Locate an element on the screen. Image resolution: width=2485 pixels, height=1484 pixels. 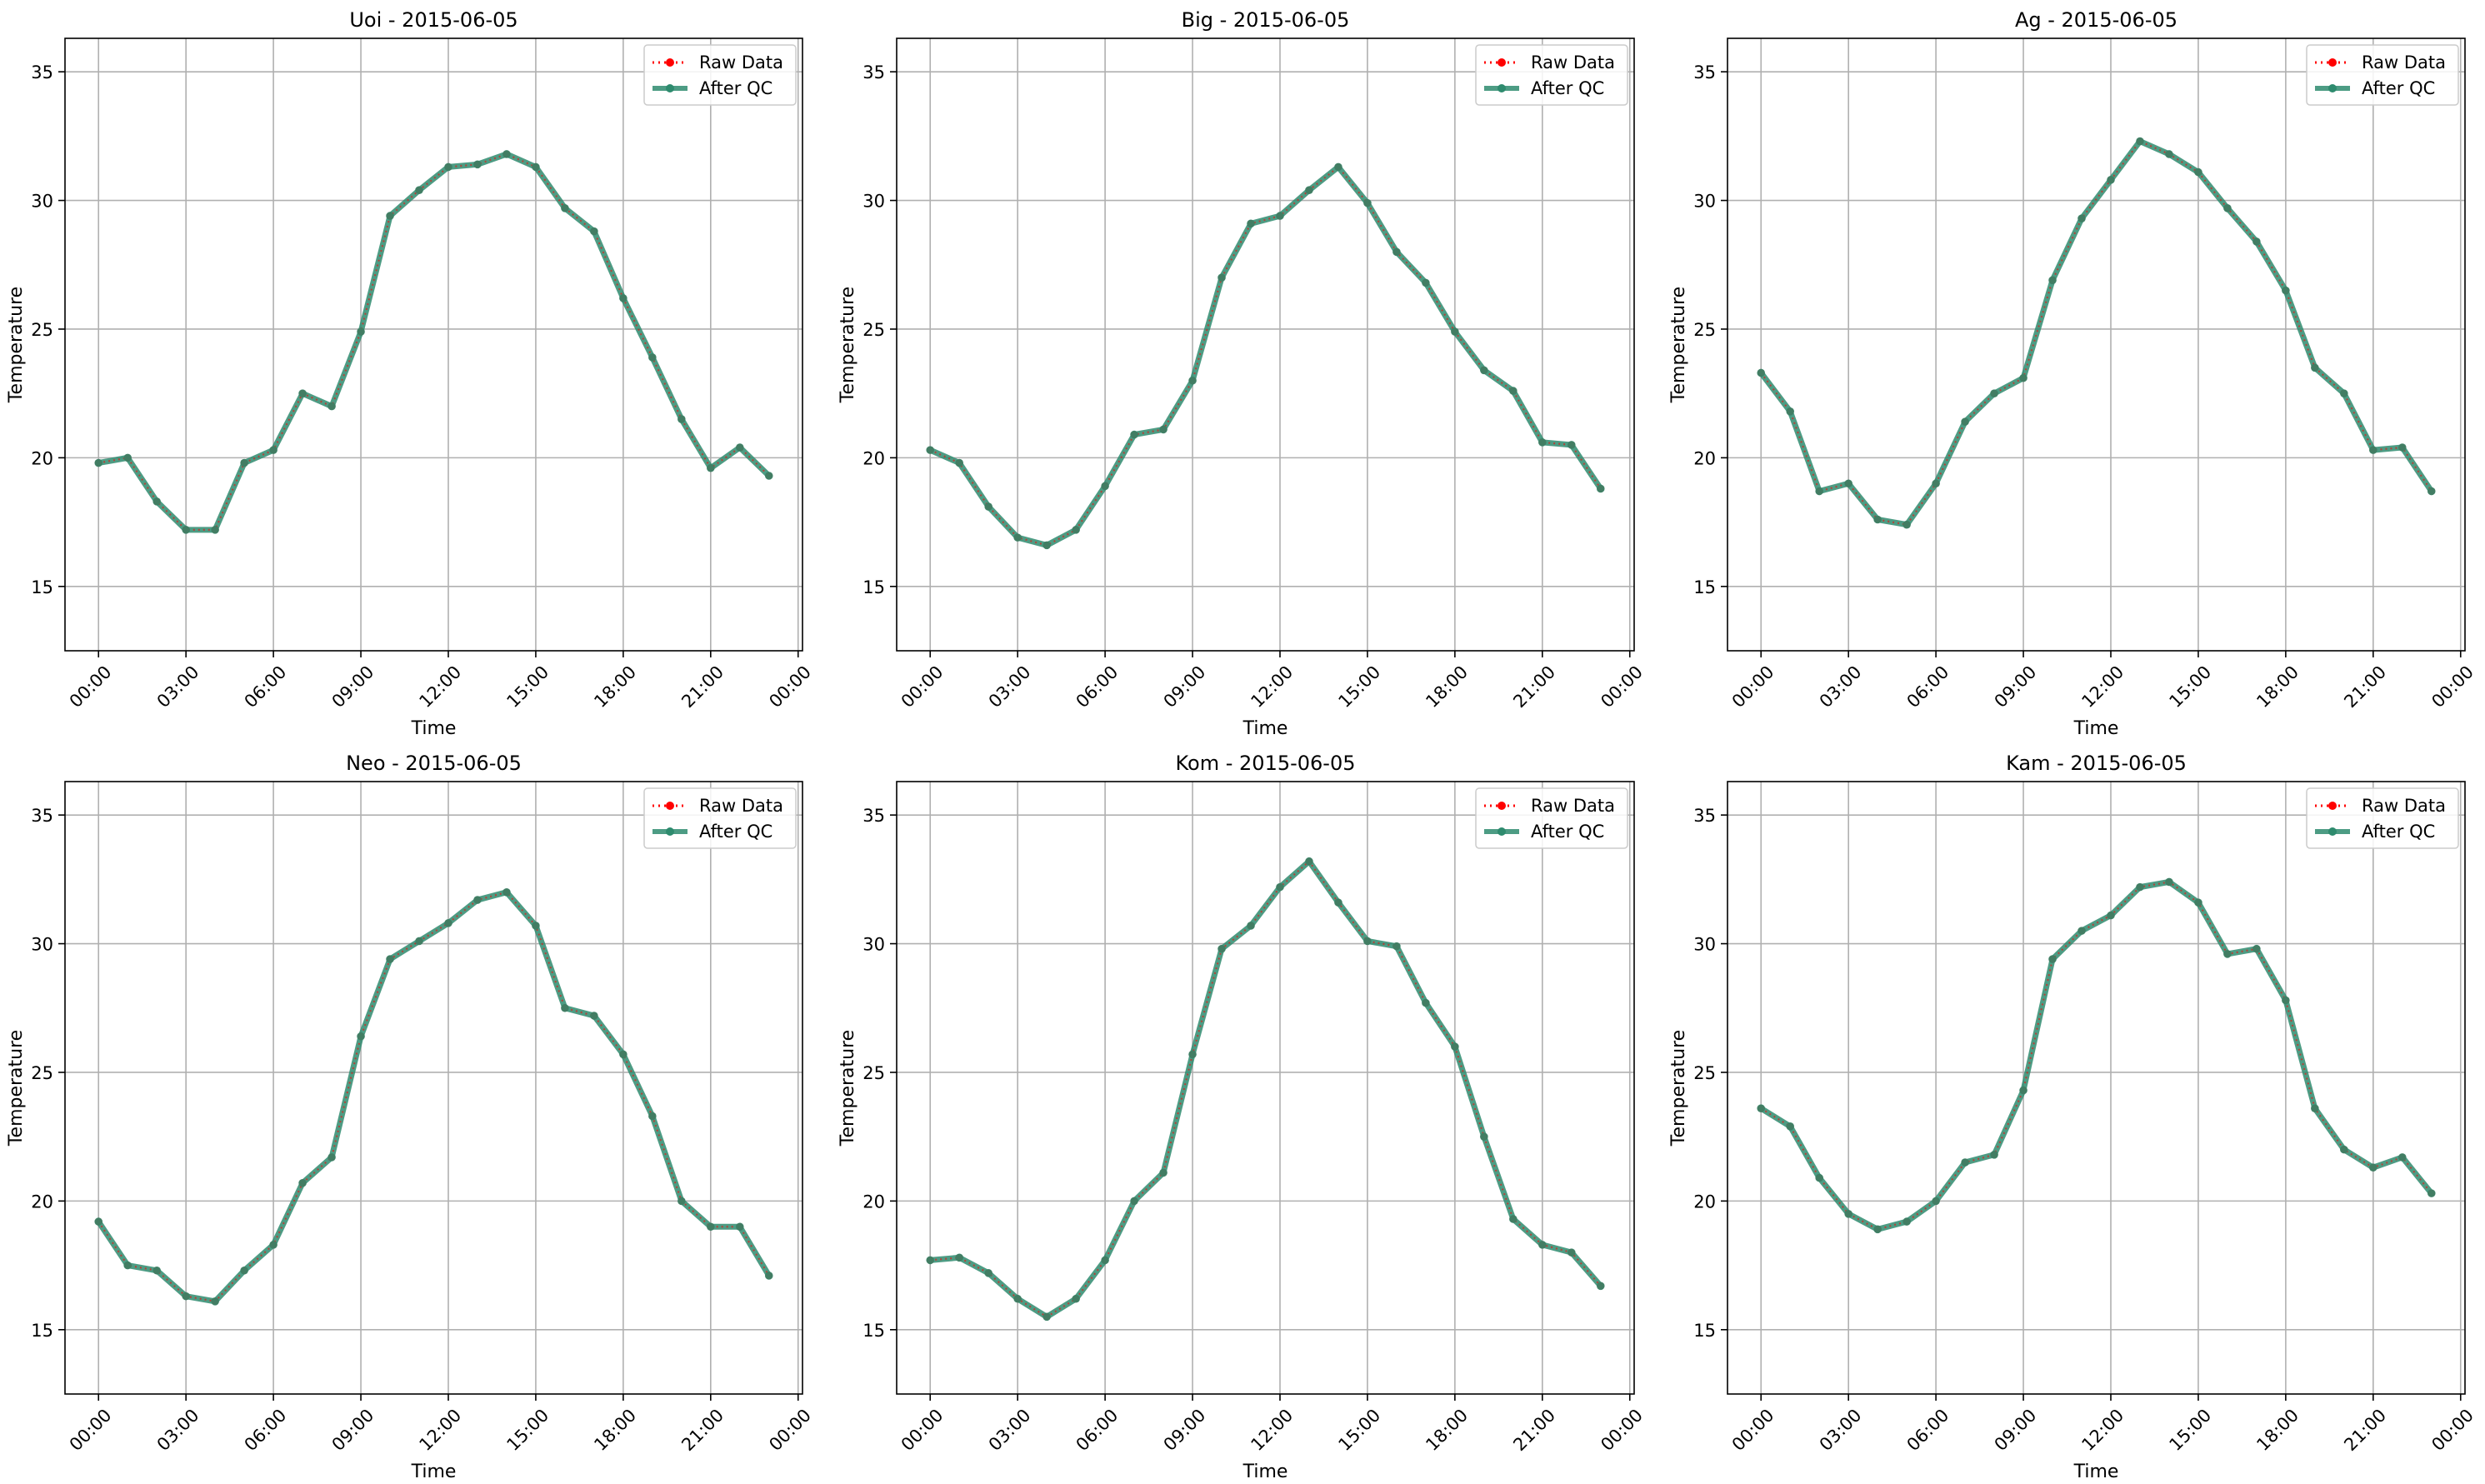
y-tick-label: 25 is located at coordinates (874, 1073).